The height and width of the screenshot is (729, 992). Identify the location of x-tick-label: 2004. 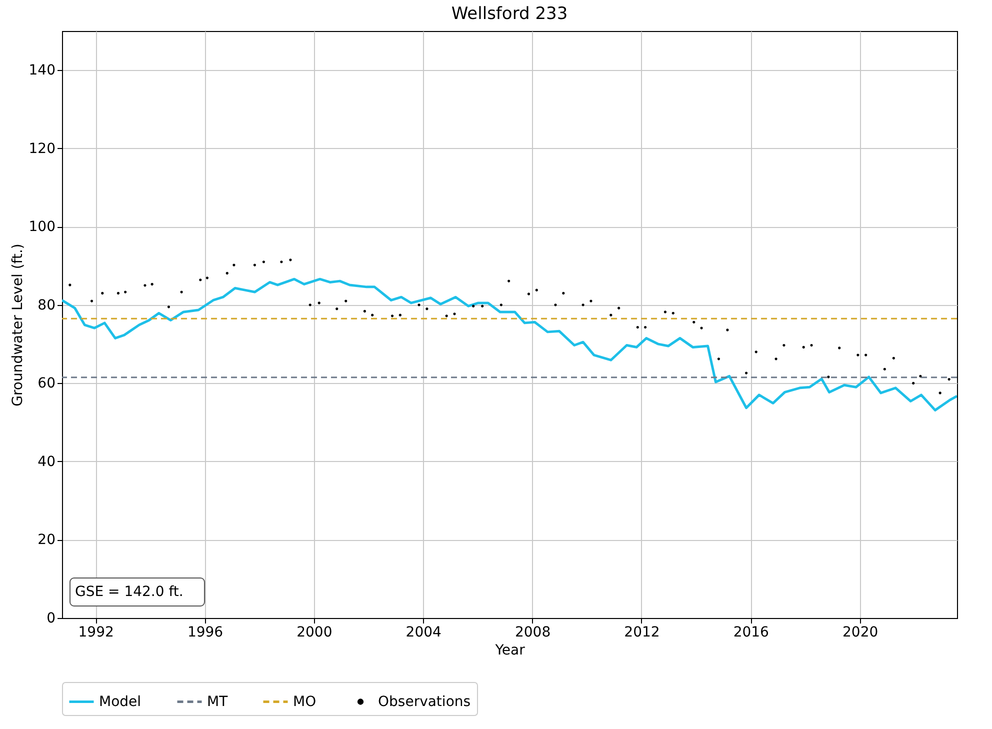
(424, 632).